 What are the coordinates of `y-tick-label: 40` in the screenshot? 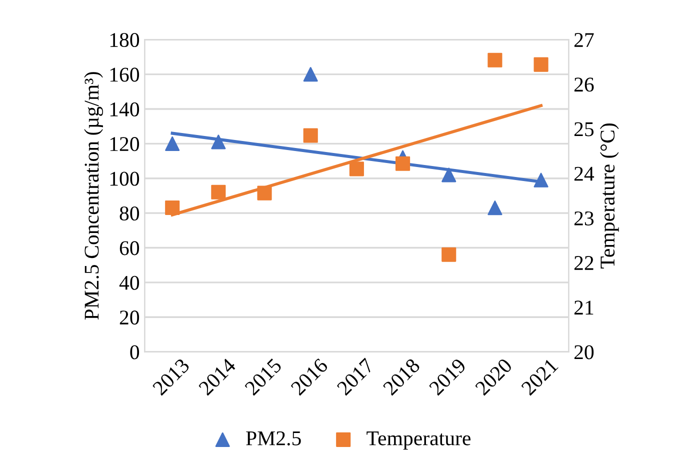 It's located at (129, 283).